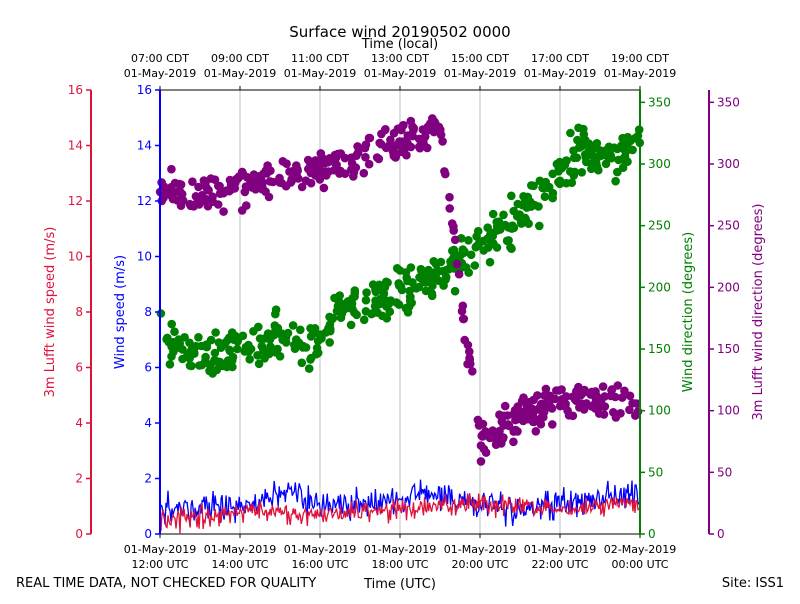 The image size is (800, 604). I want to click on site-label: Site: ISS1, so click(753, 583).